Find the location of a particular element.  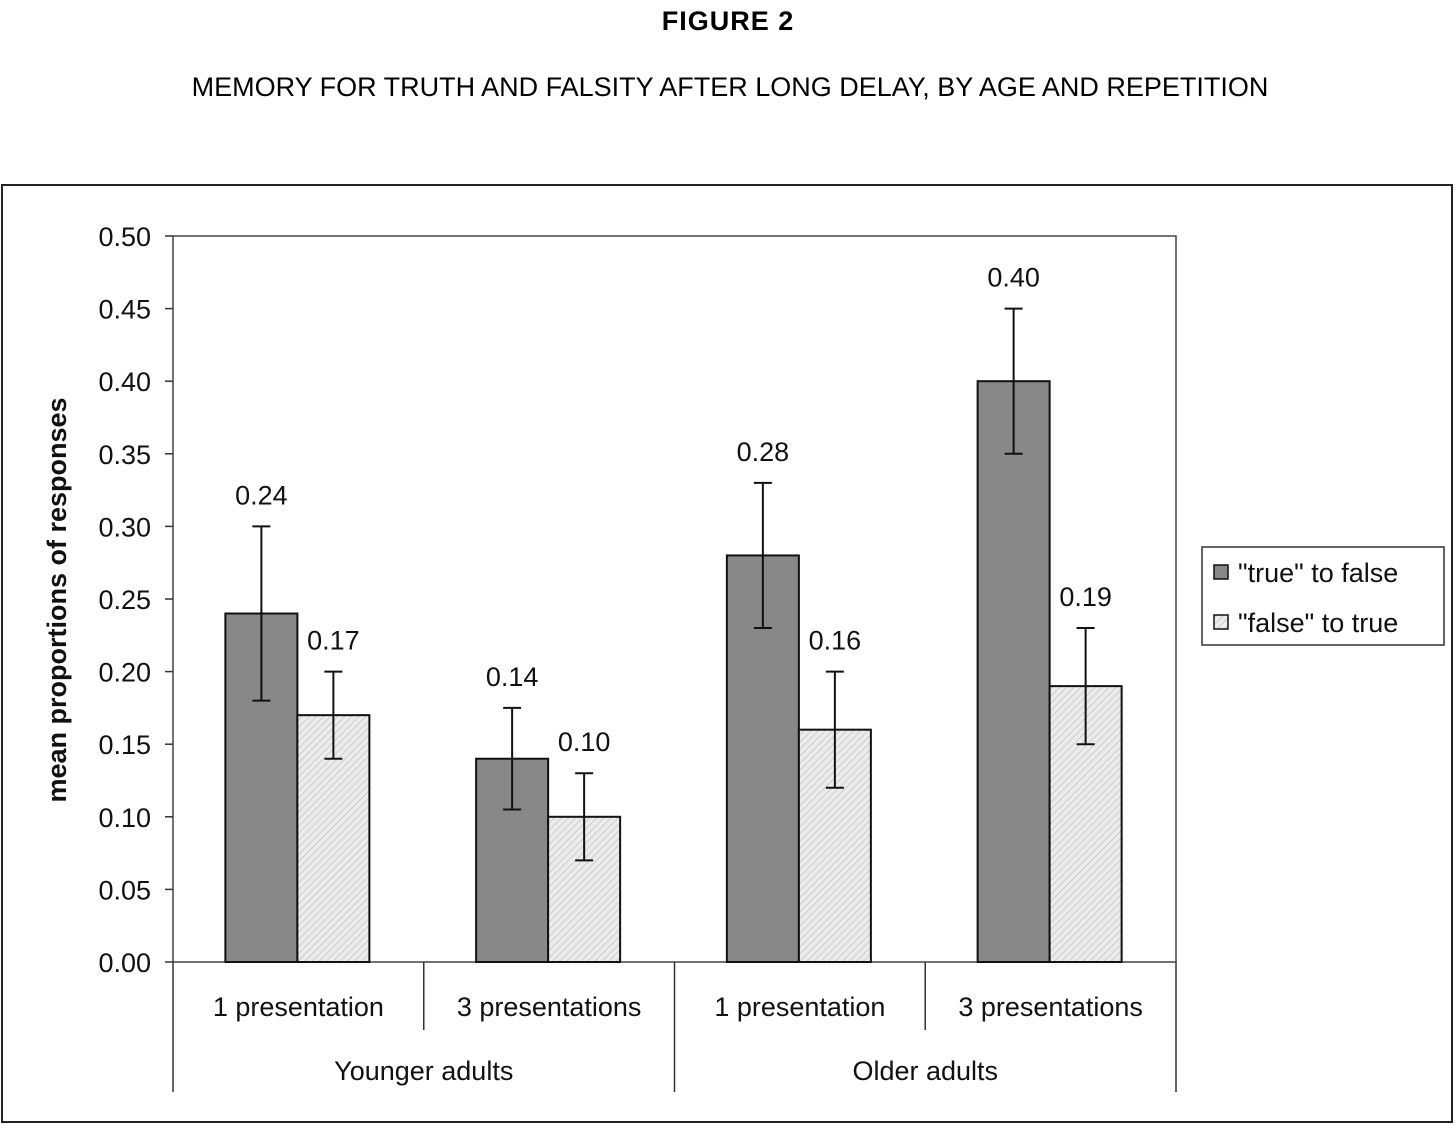

data-label: 0.10 is located at coordinates (584, 742).